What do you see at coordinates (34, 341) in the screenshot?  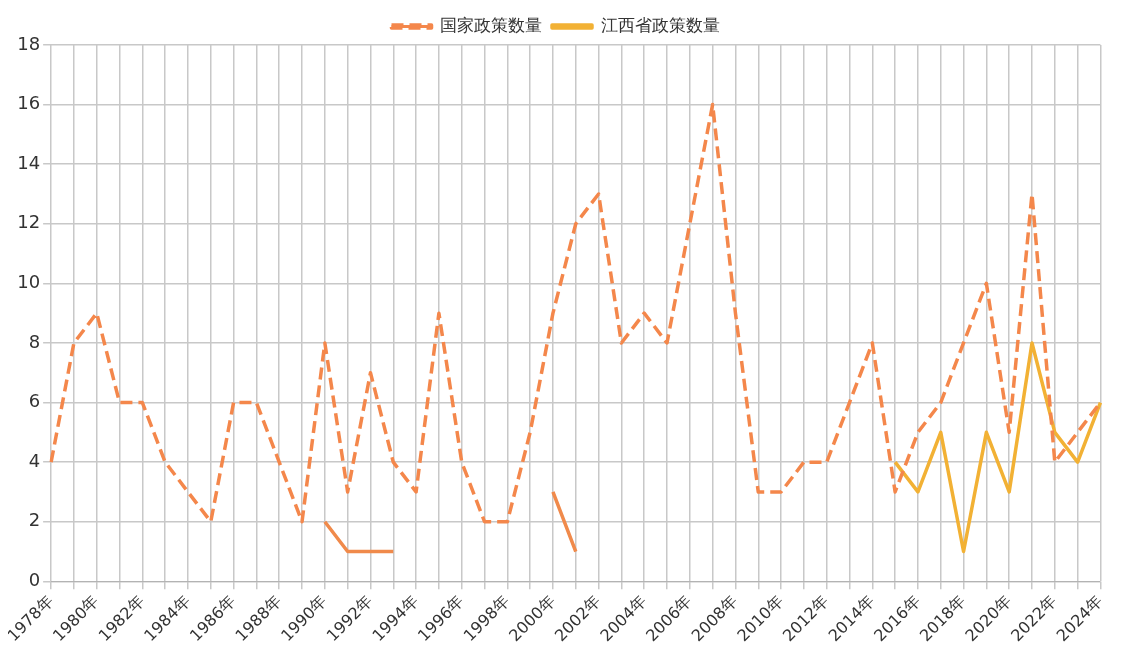 I see `y-tick-label: 8` at bounding box center [34, 341].